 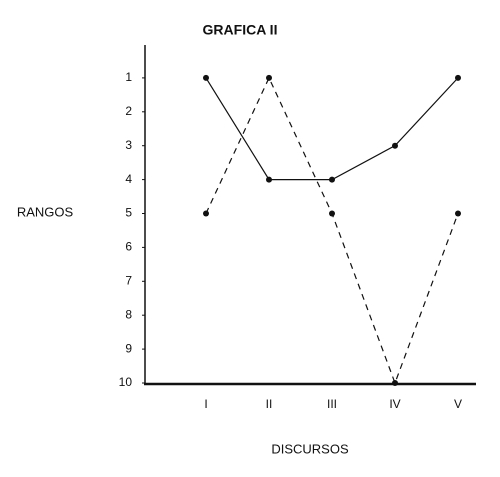 I want to click on y-tick-label: 2, so click(x=128, y=111).